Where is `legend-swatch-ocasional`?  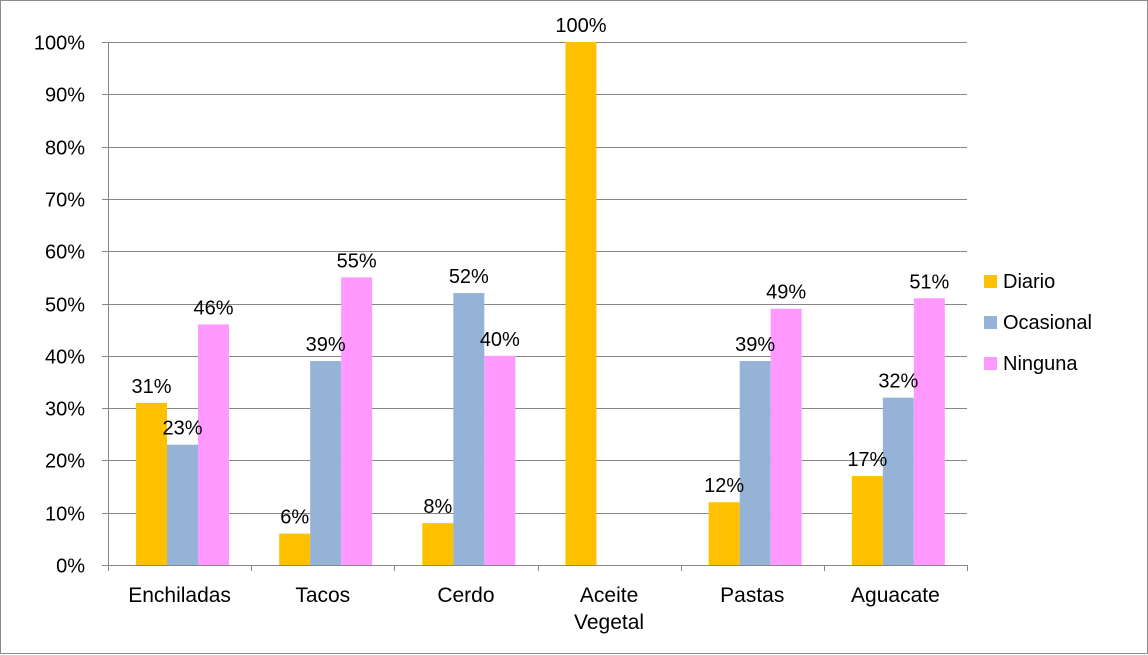 legend-swatch-ocasional is located at coordinates (990, 322).